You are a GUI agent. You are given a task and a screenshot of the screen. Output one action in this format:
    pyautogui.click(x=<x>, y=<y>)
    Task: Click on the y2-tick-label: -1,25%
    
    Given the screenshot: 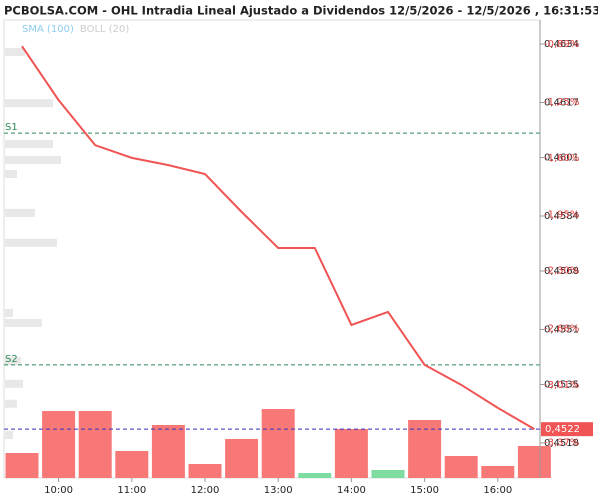 What is the action you would take?
    pyautogui.click(x=561, y=102)
    